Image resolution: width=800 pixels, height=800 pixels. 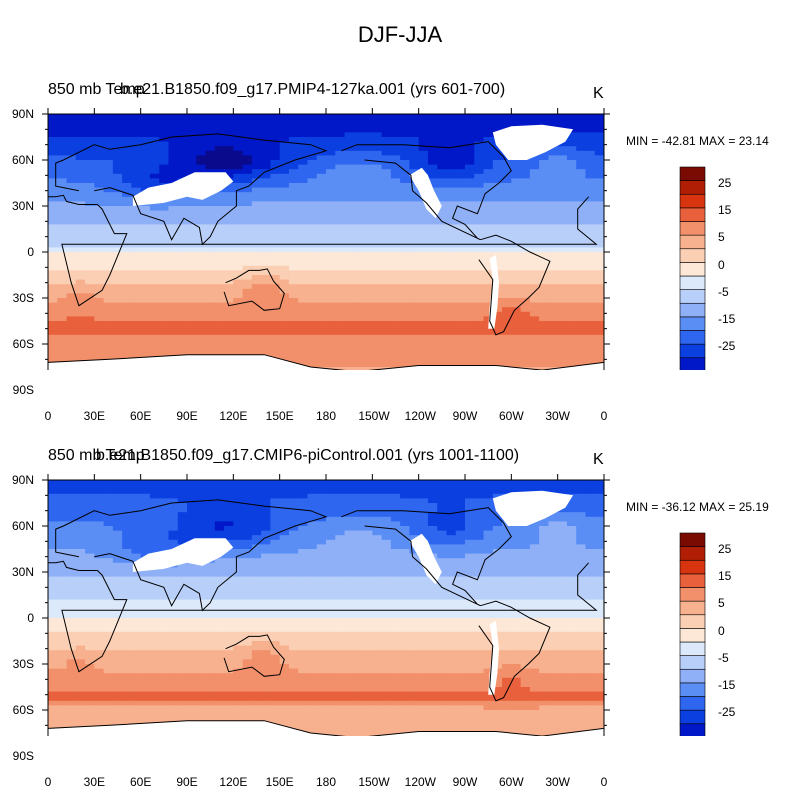 I want to click on mask-antarctic, so click(x=326, y=362).